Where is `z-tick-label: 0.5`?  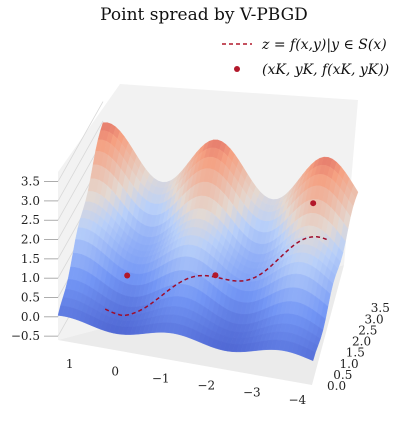
z-tick-label: 0.5 is located at coordinates (30, 298).